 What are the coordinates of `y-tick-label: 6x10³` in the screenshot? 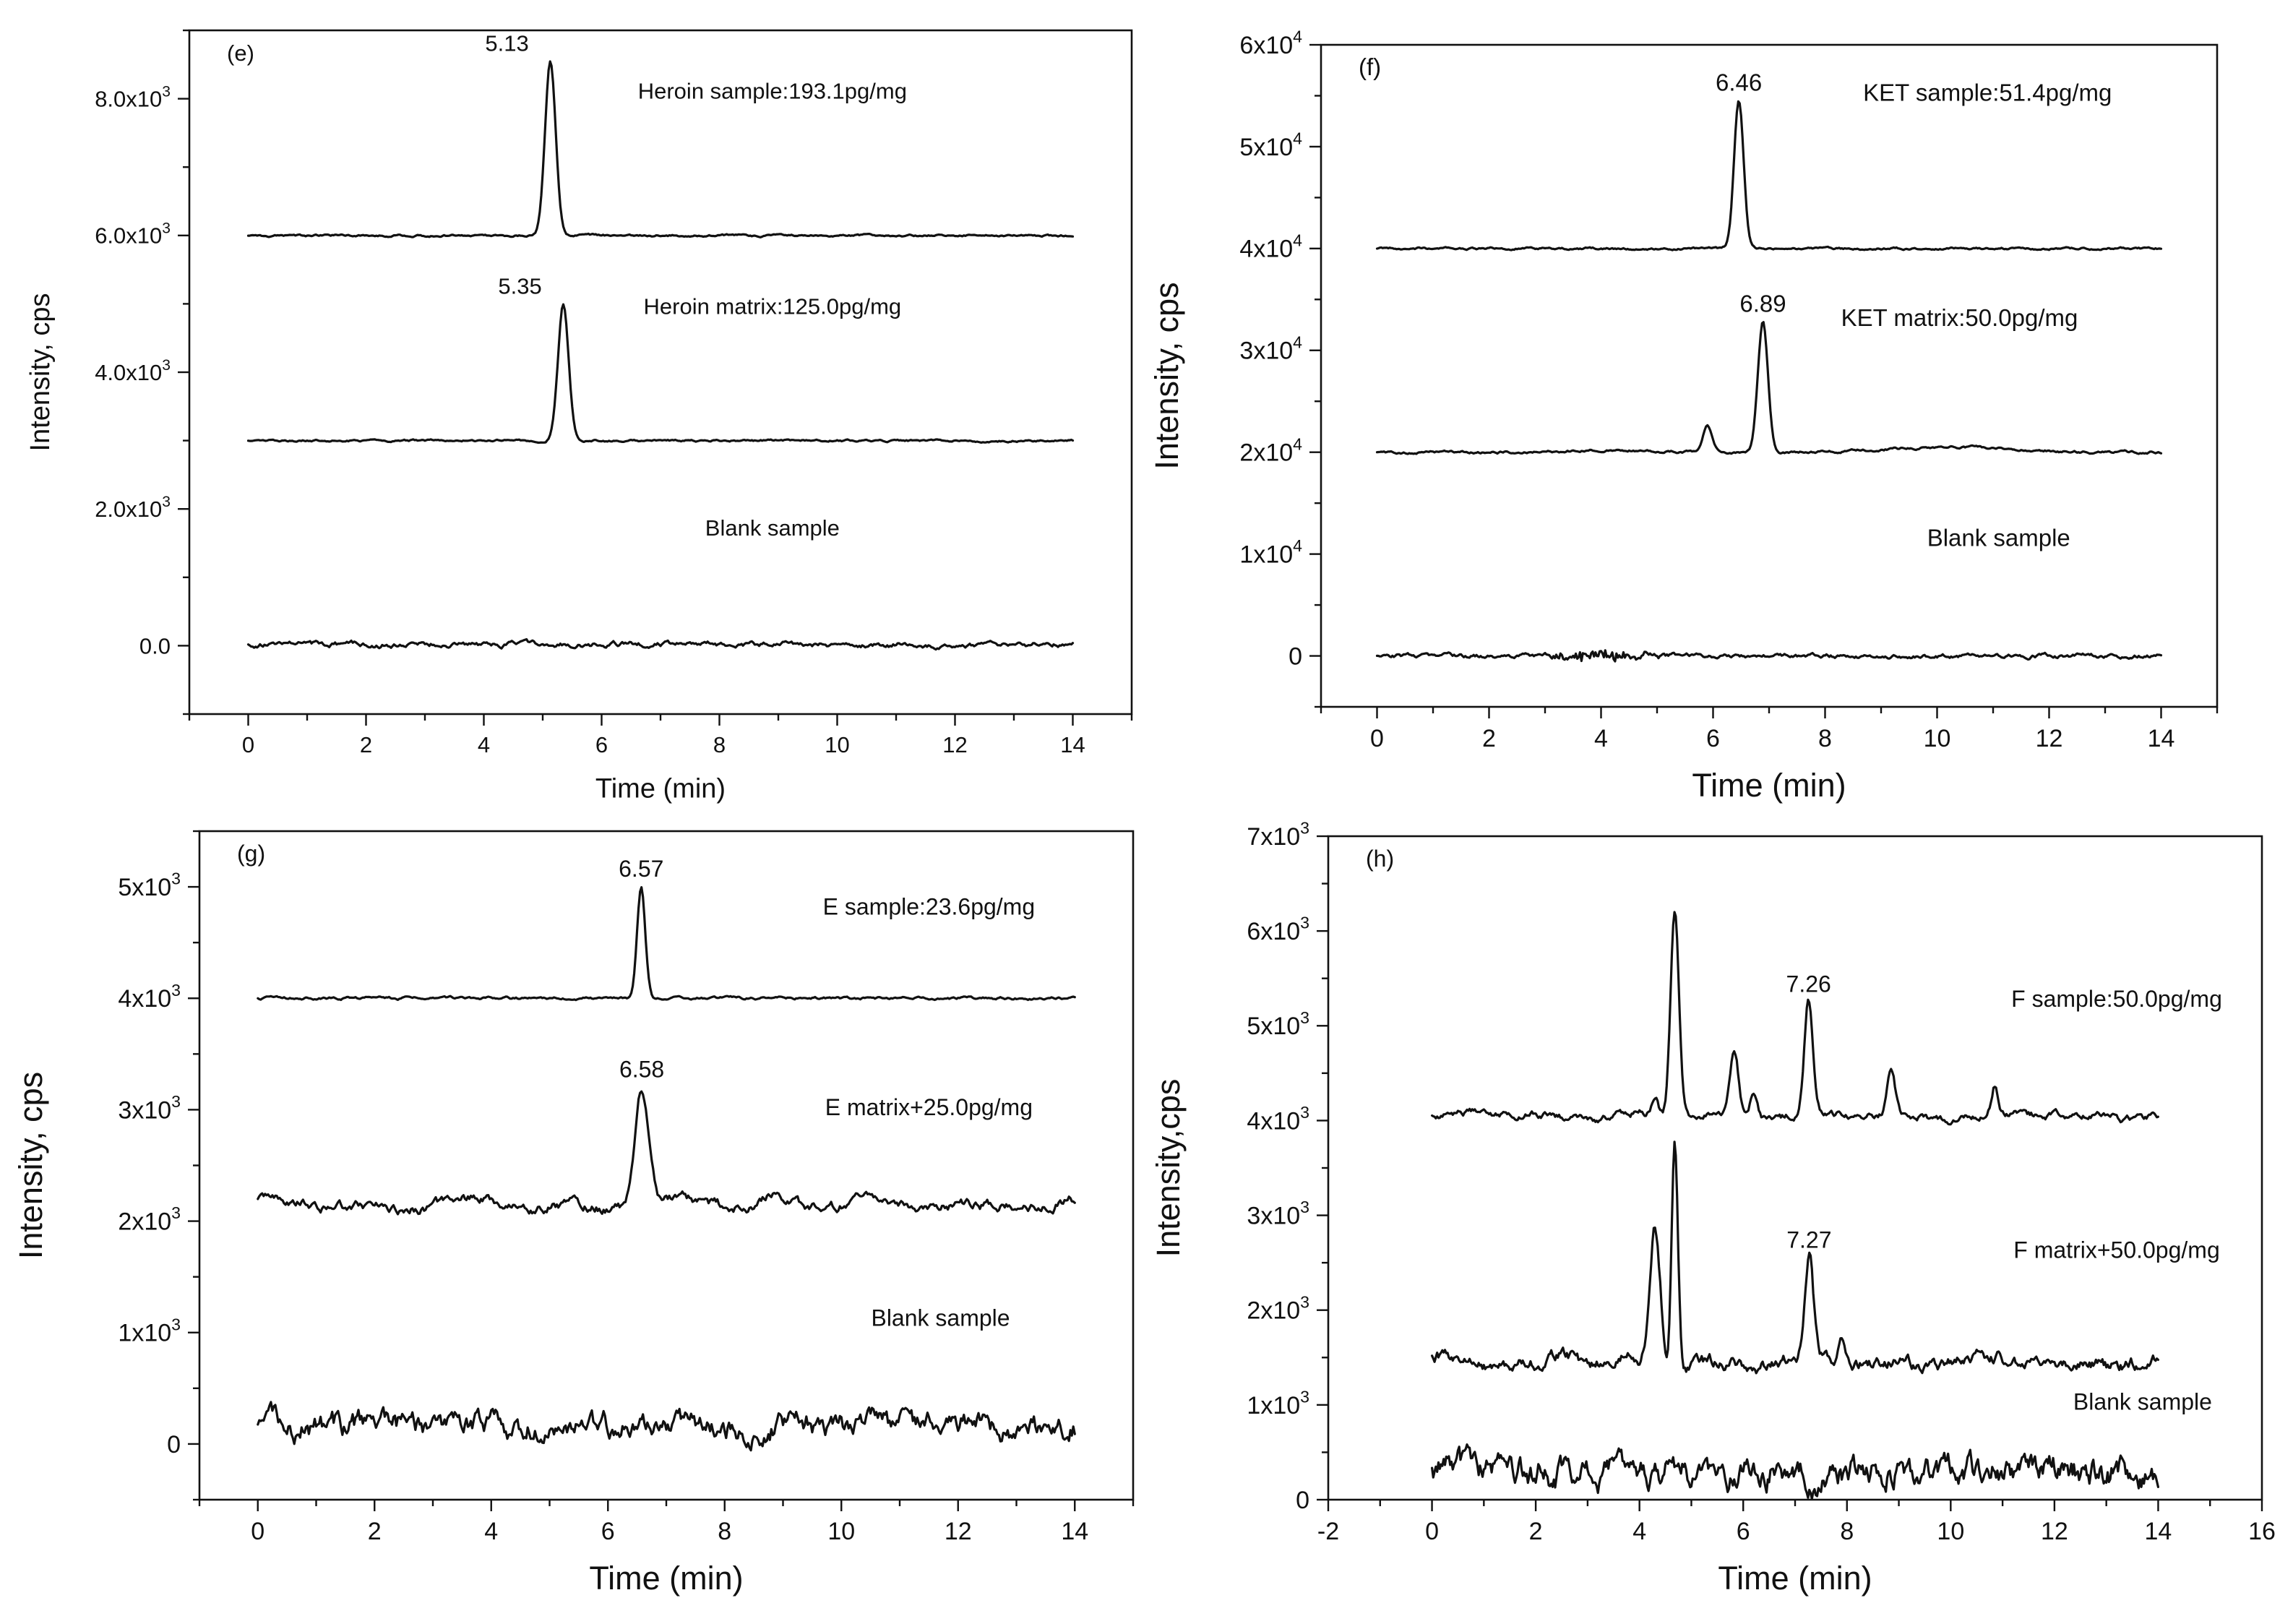 It's located at (1278, 929).